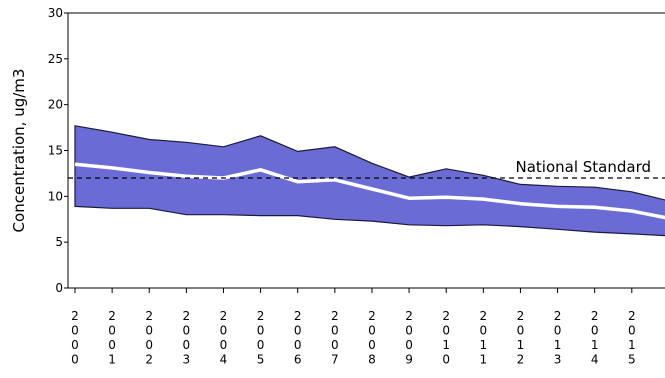 The image size is (665, 378). I want to click on y-tick-label: 15, so click(55, 151).